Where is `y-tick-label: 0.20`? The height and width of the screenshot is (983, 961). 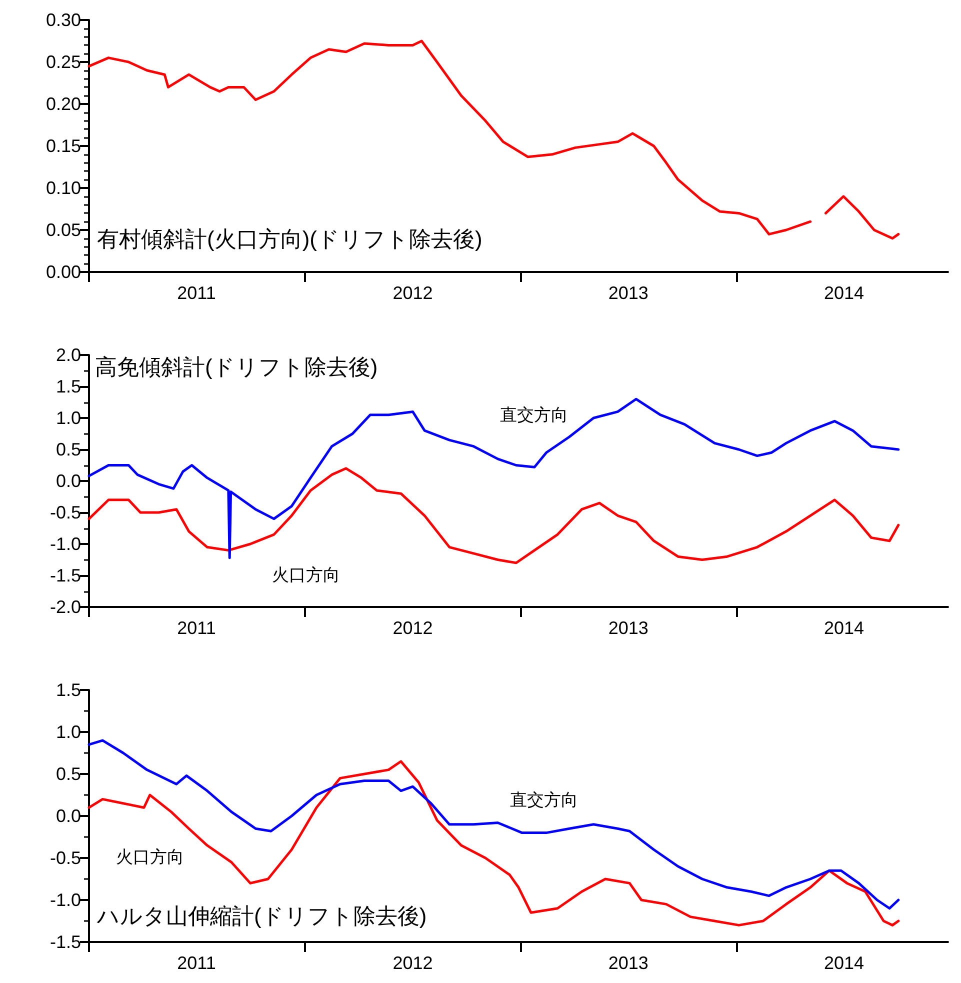 y-tick-label: 0.20 is located at coordinates (63, 104).